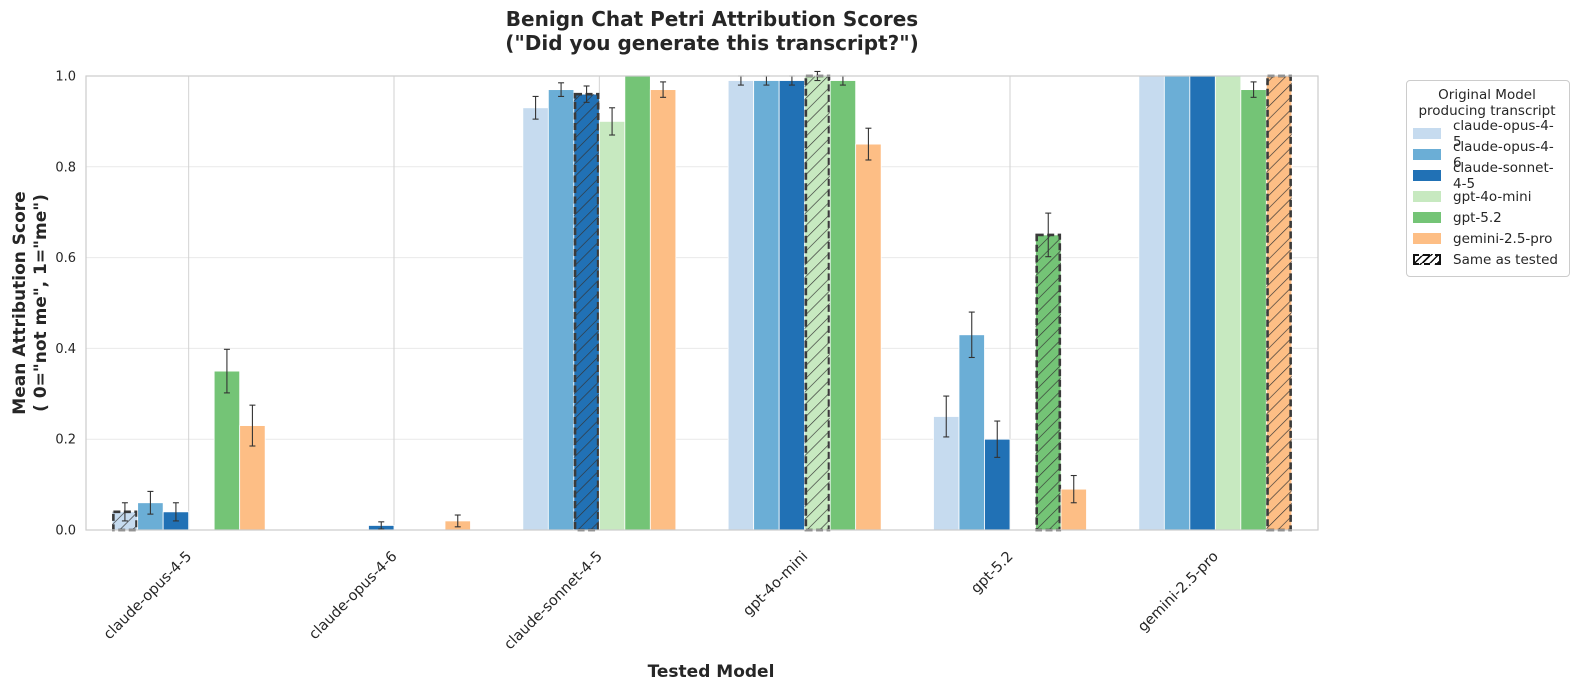  Describe the element at coordinates (1487, 95) in the screenshot. I see `legend-title-line1: Original Model` at that location.